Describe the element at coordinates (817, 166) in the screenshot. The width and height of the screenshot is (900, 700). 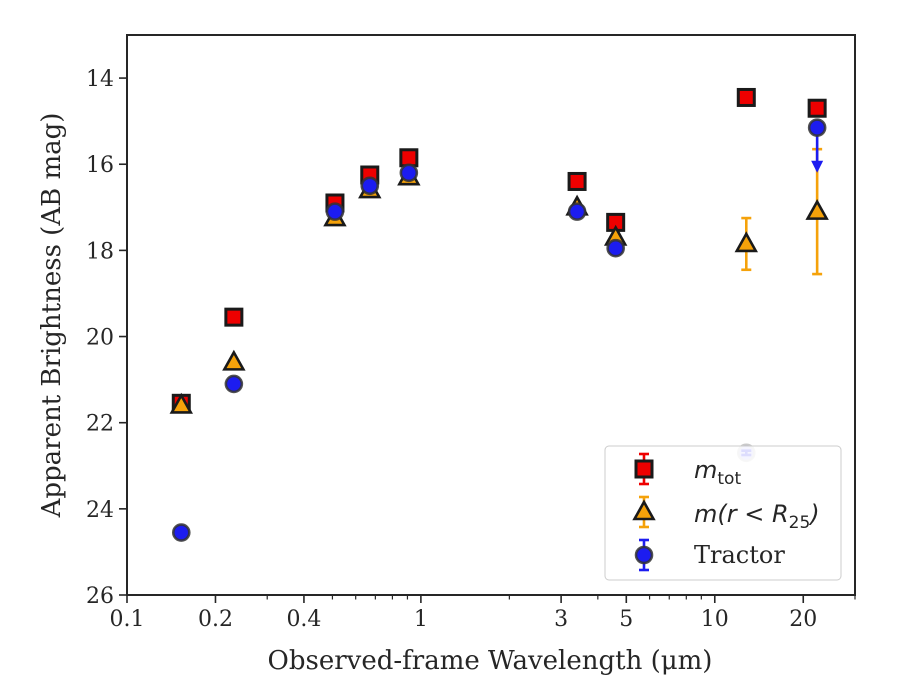
I see `upper-limit-arrow` at that location.